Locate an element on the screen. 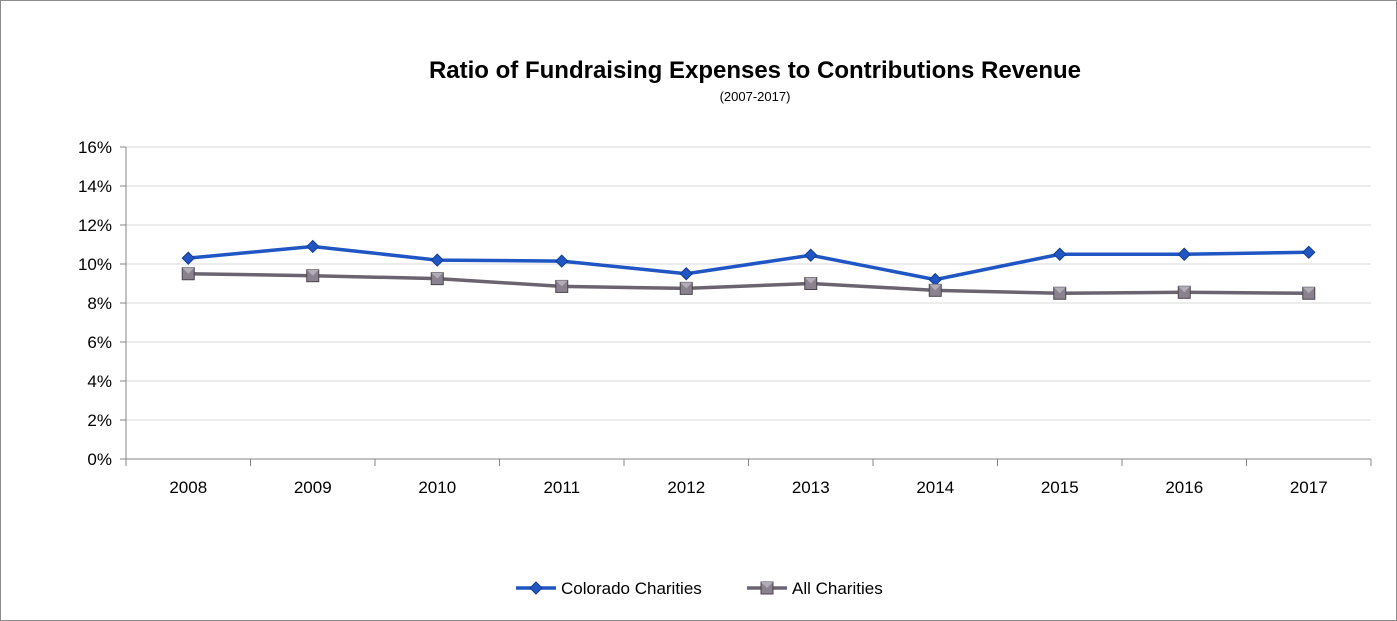  y-tick-label: 10% is located at coordinates (95, 264).